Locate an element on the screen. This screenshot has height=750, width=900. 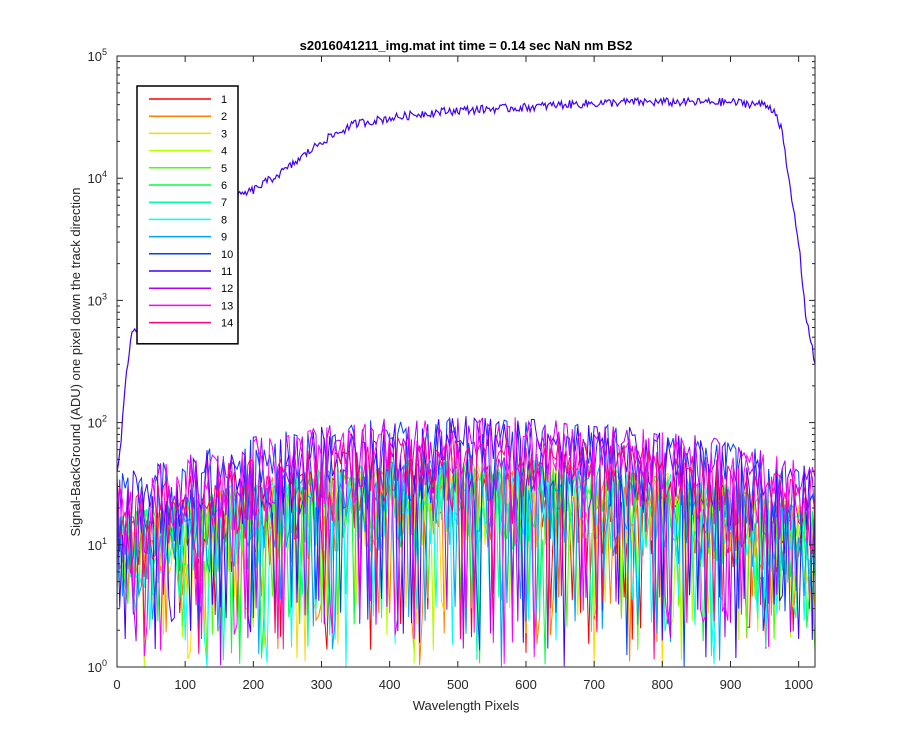
x-tick-label: 300 is located at coordinates (322, 684).